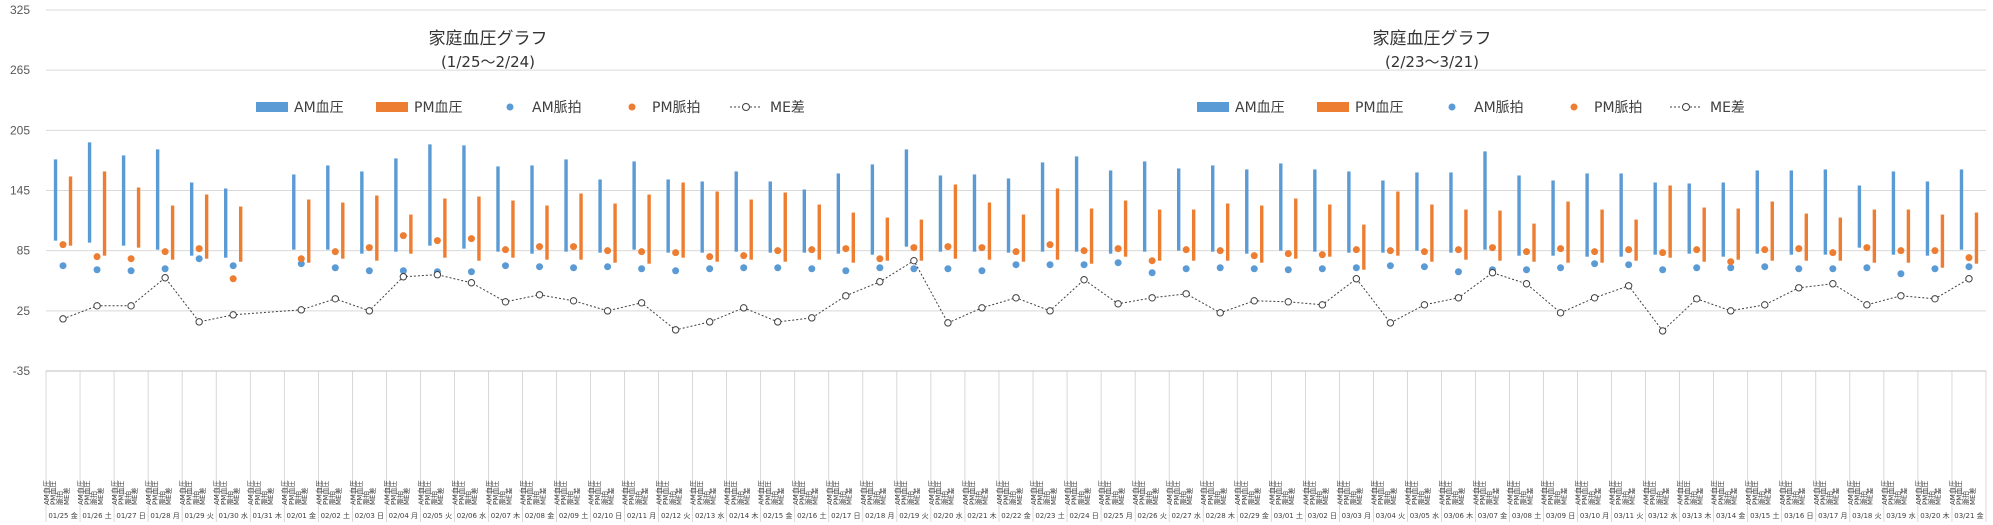 The image size is (1993, 525). I want to click on category-date-label: 02/11 月, so click(641, 516).